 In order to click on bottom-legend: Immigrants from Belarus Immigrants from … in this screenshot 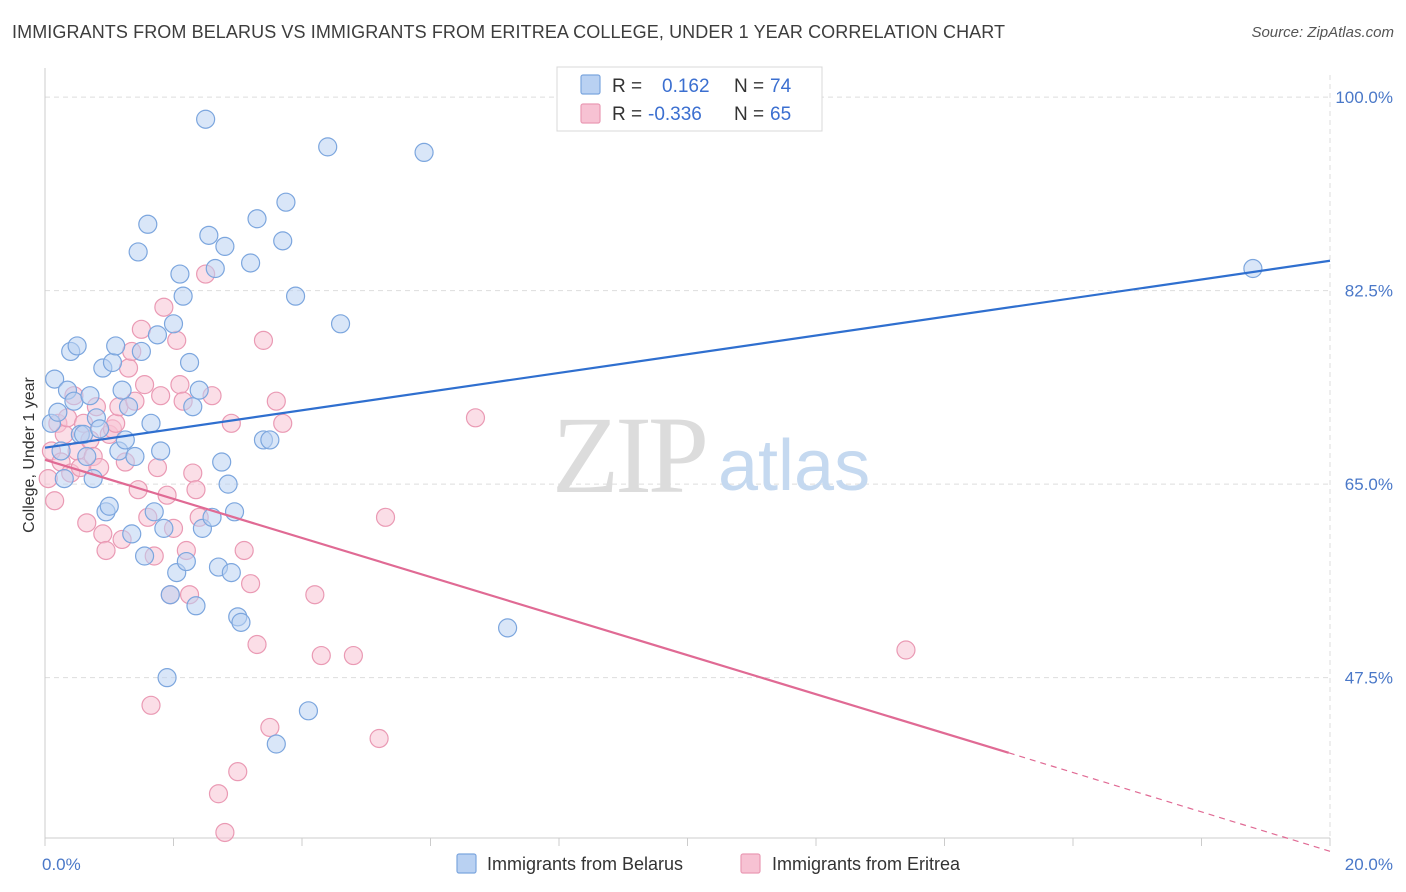, I will do `click(708, 863)`.